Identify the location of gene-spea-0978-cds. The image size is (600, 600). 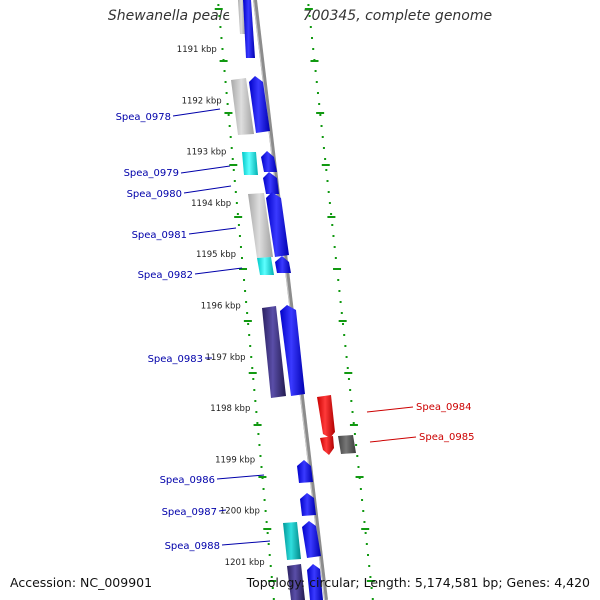
(259, 104).